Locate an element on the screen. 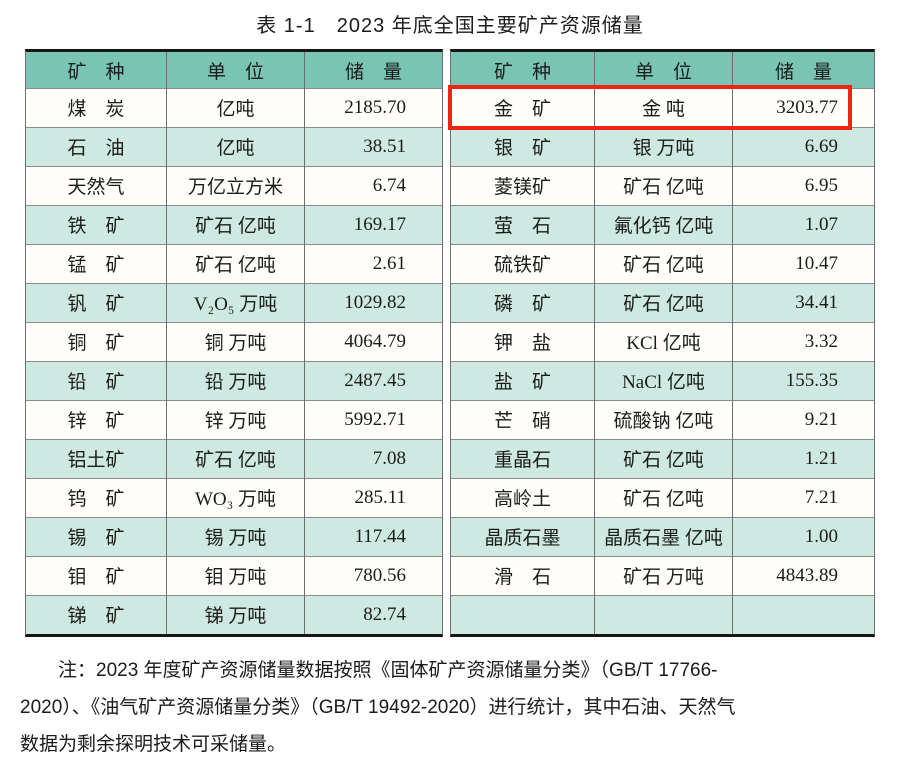  reserve-value-cell: 1.07 is located at coordinates (803, 224).